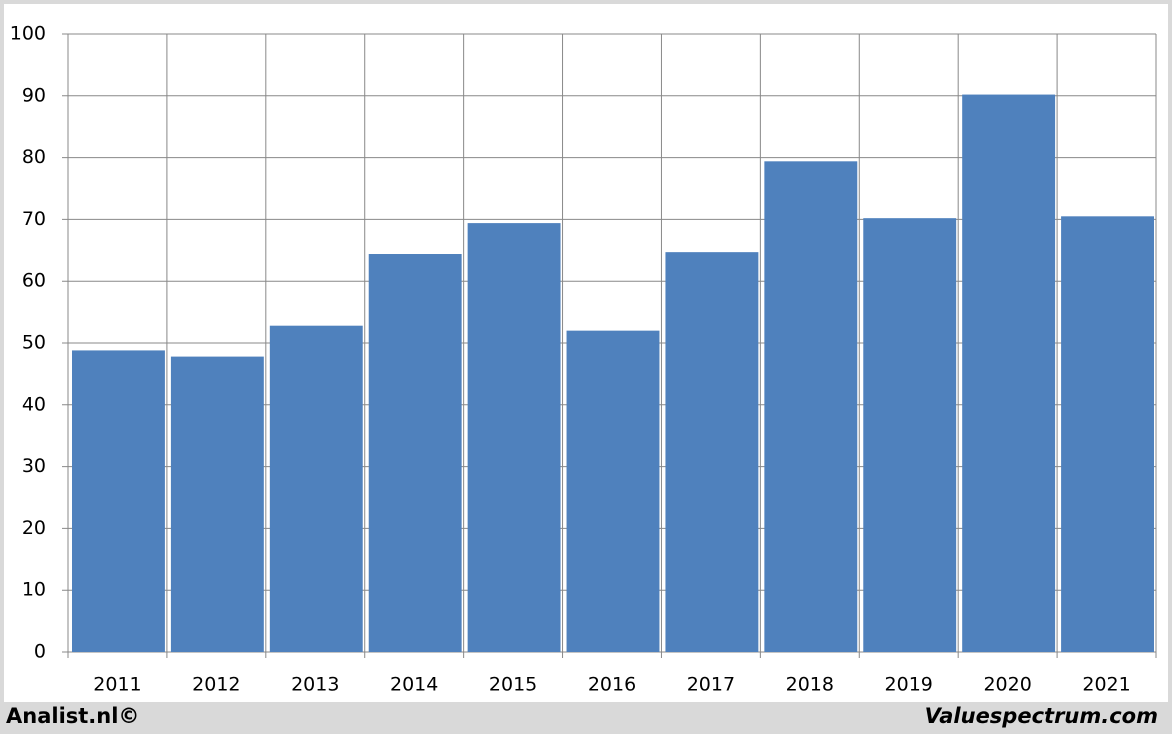  I want to click on x-tick-label: 2016, so click(612, 685).